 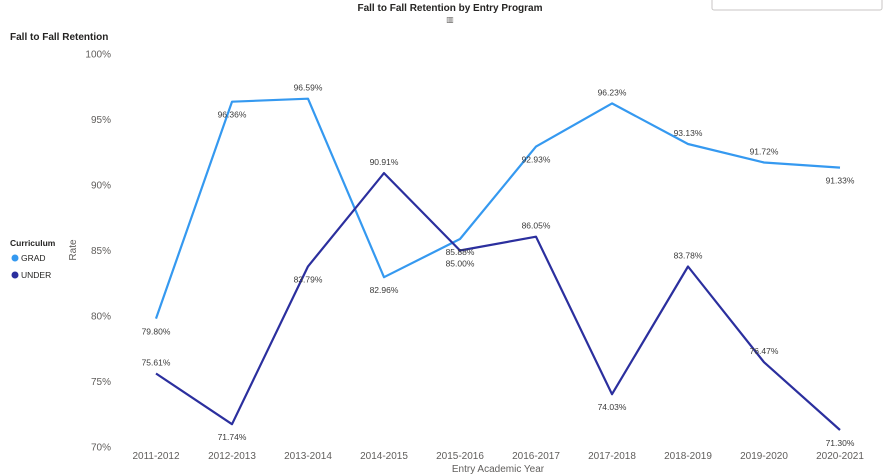 I want to click on y-axis-title: Rate, so click(x=73, y=250).